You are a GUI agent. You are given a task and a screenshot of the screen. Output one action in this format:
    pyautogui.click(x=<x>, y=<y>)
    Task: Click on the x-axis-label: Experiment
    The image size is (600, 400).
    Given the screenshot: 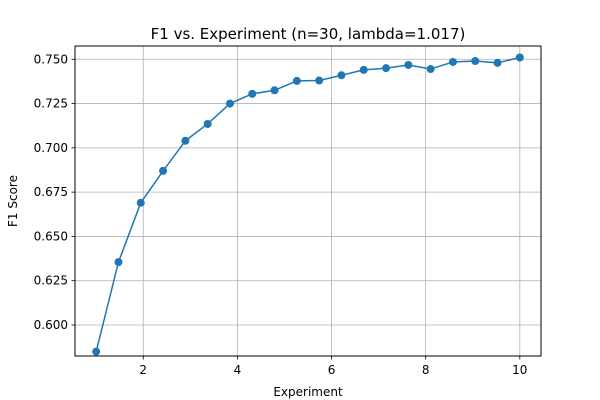 What is the action you would take?
    pyautogui.click(x=308, y=392)
    